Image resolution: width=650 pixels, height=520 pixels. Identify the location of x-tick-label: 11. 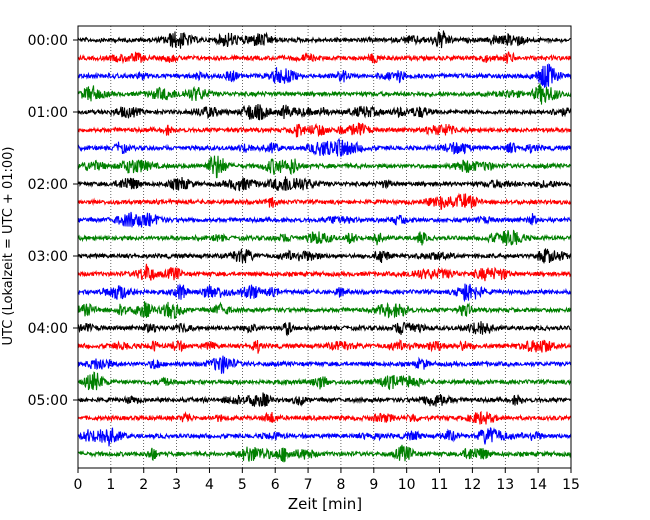
(440, 485).